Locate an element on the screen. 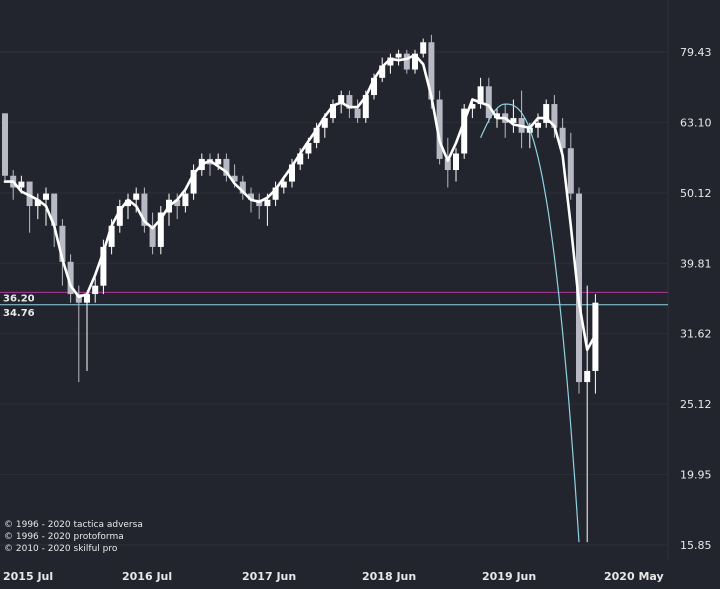 The height and width of the screenshot is (589, 720). x-tick-label: 2015 Jul is located at coordinates (28, 576).